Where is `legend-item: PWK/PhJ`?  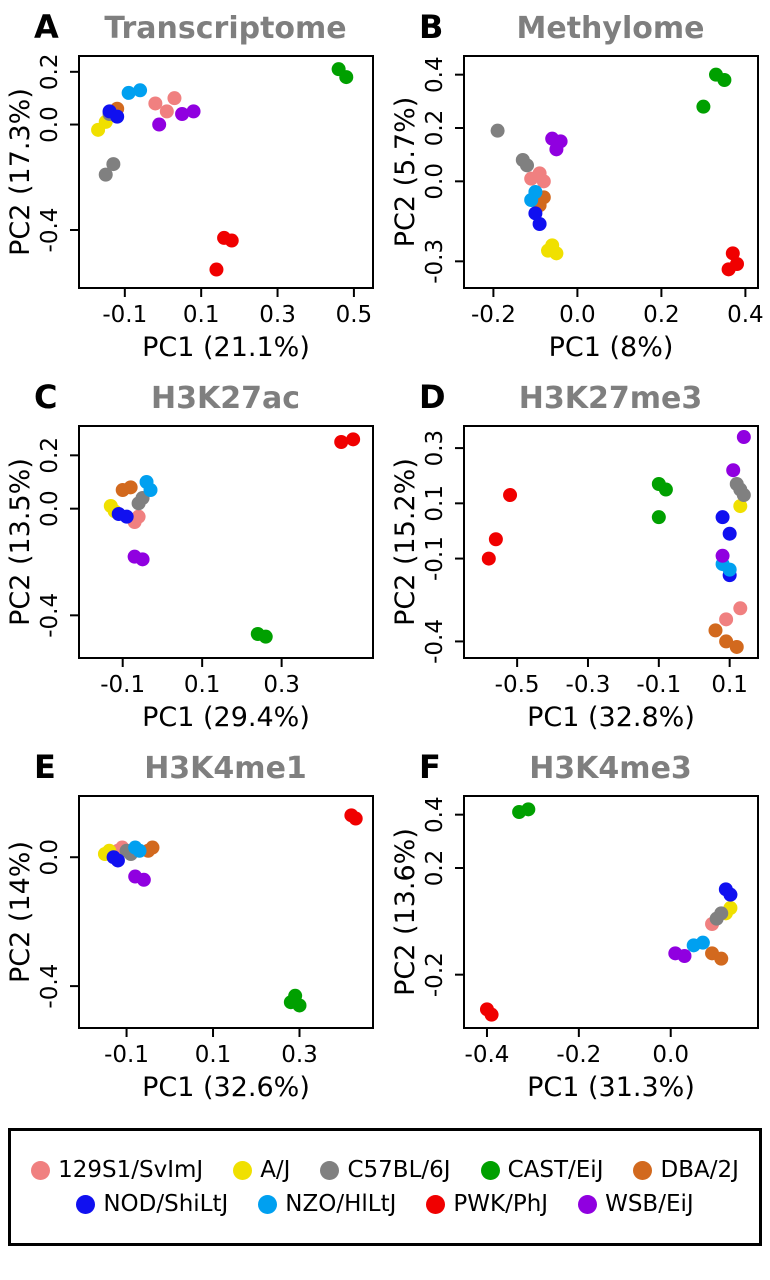
legend-item: PWK/PhJ is located at coordinates (487, 1204).